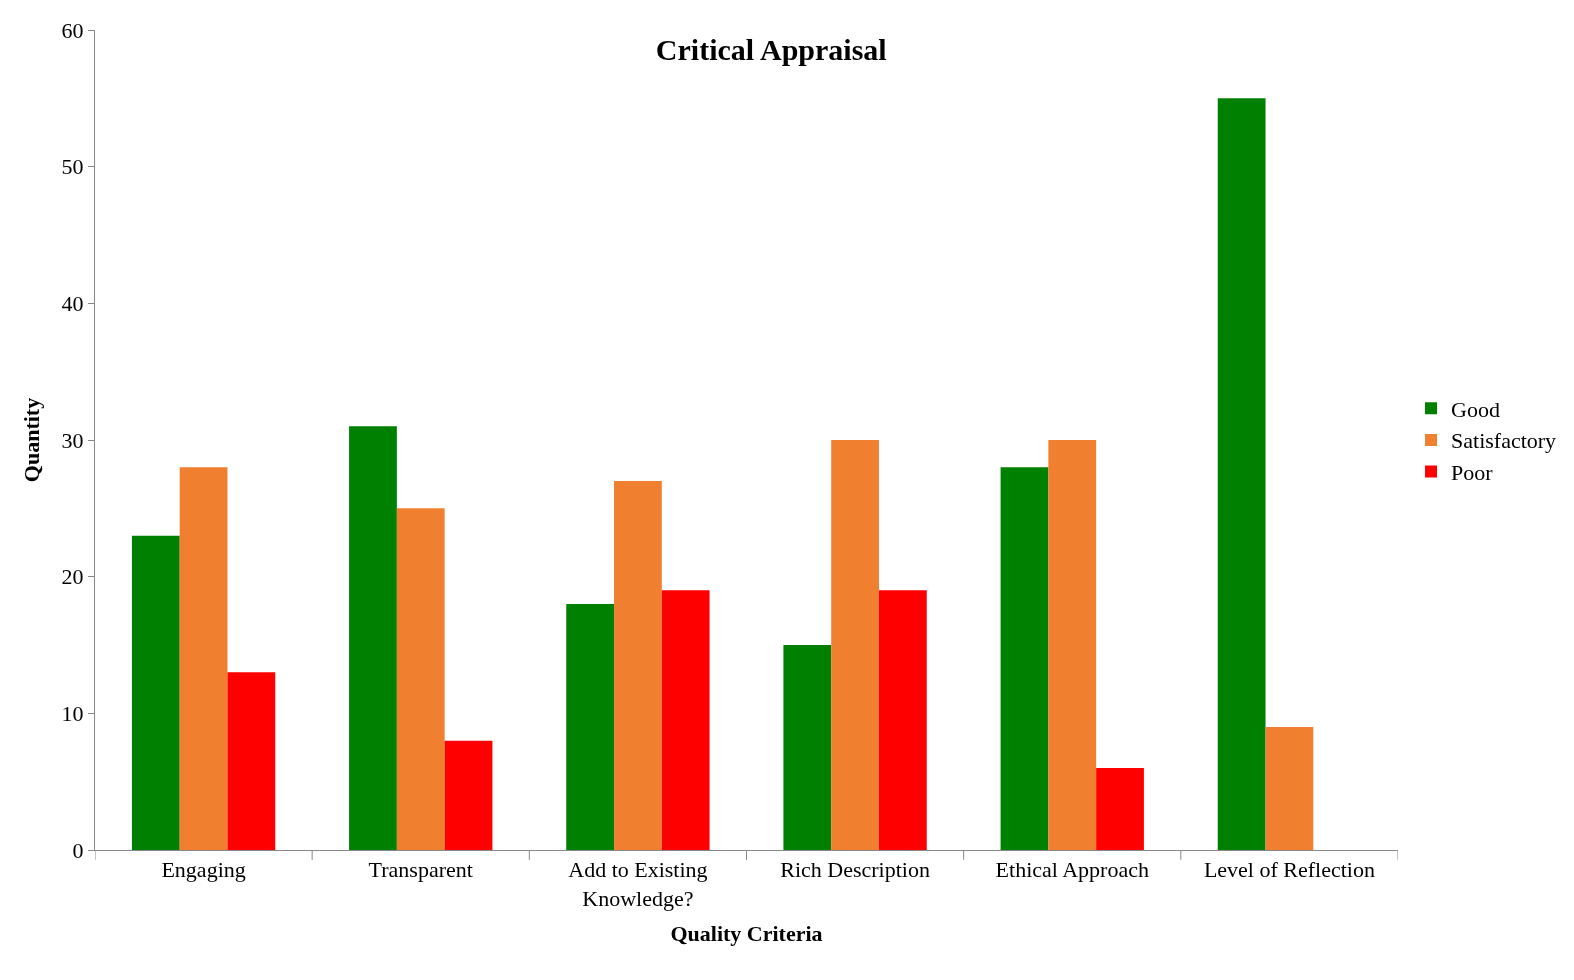 The height and width of the screenshot is (980, 1574). What do you see at coordinates (32, 440) in the screenshot?
I see `y-axis-title: Quantity` at bounding box center [32, 440].